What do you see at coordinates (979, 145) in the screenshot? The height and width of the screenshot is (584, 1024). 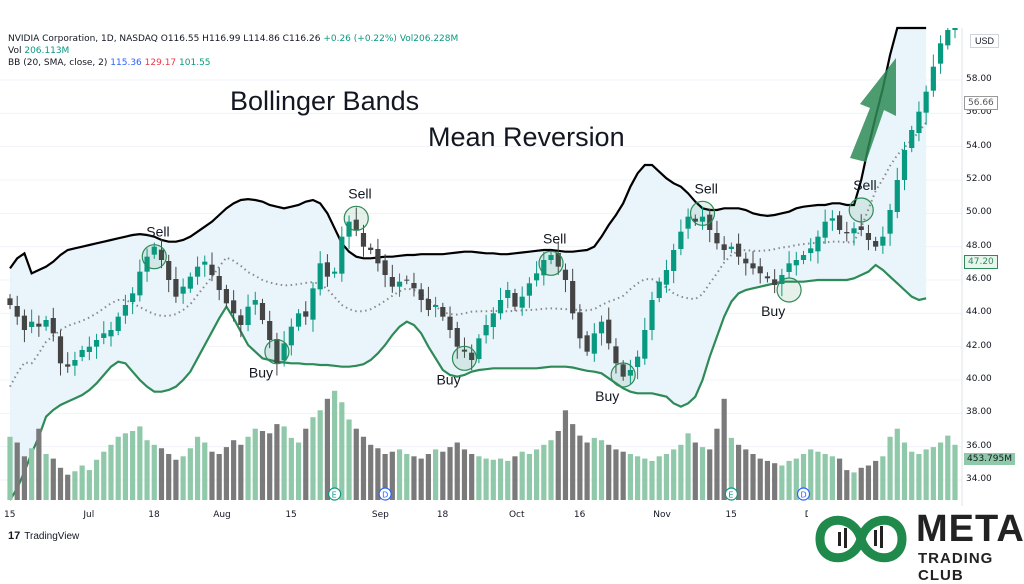 I see `price-tick-label: 54.00` at bounding box center [979, 145].